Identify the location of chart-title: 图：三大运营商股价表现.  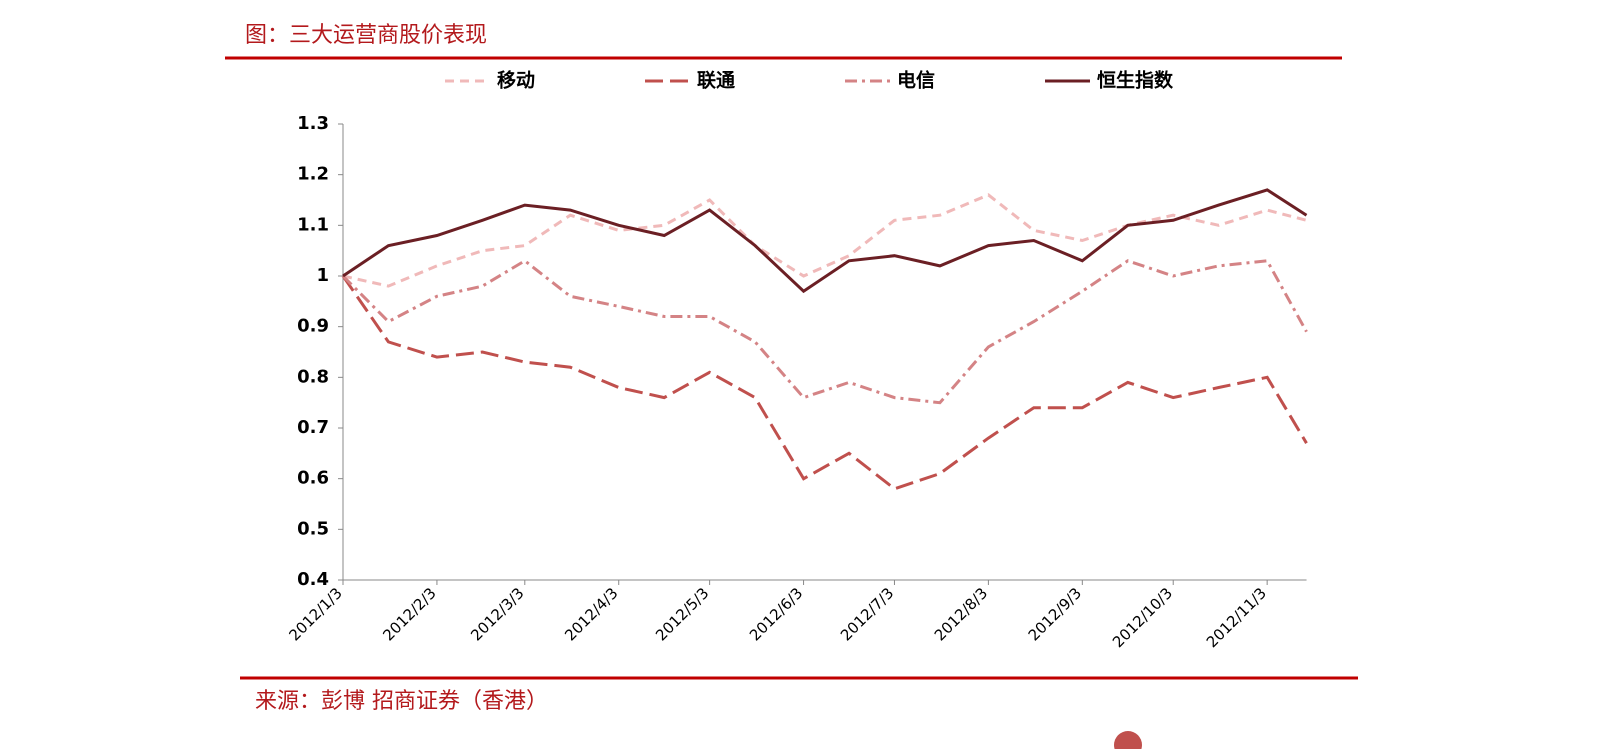
(366, 35).